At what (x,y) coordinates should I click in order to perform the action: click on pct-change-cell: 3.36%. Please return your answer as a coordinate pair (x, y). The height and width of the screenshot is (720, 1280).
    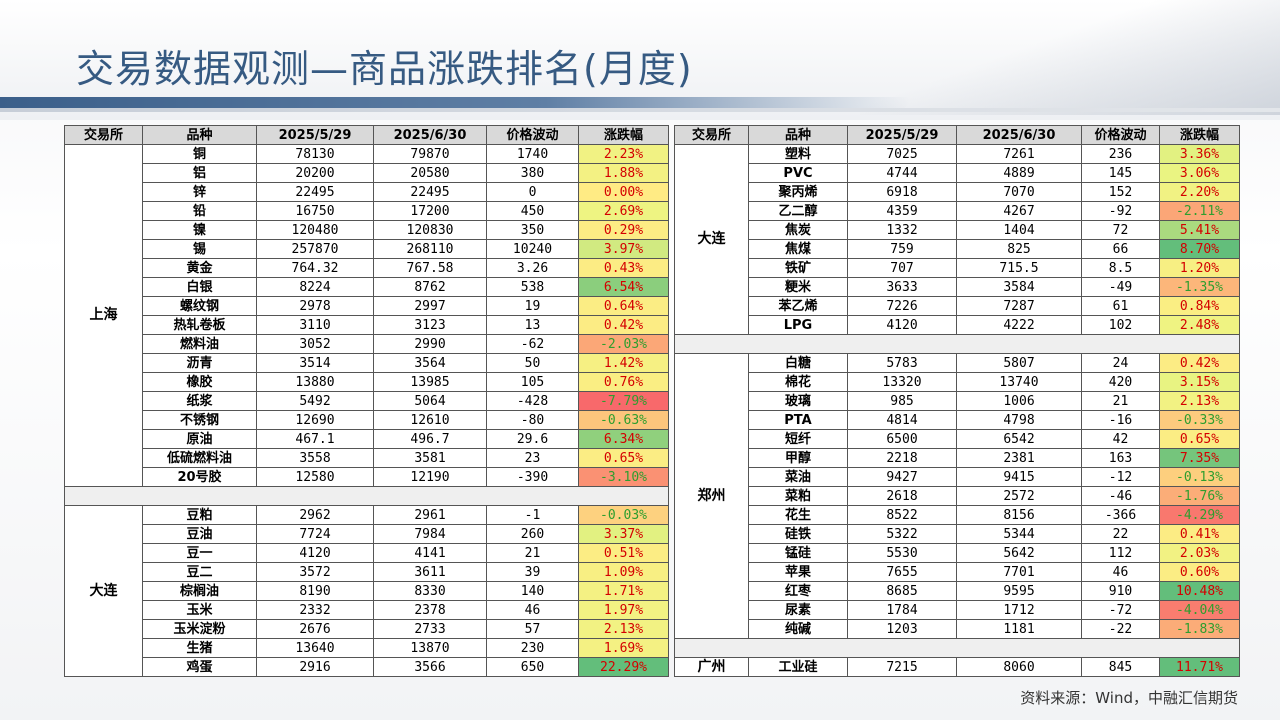
    Looking at the image, I should click on (1199, 154).